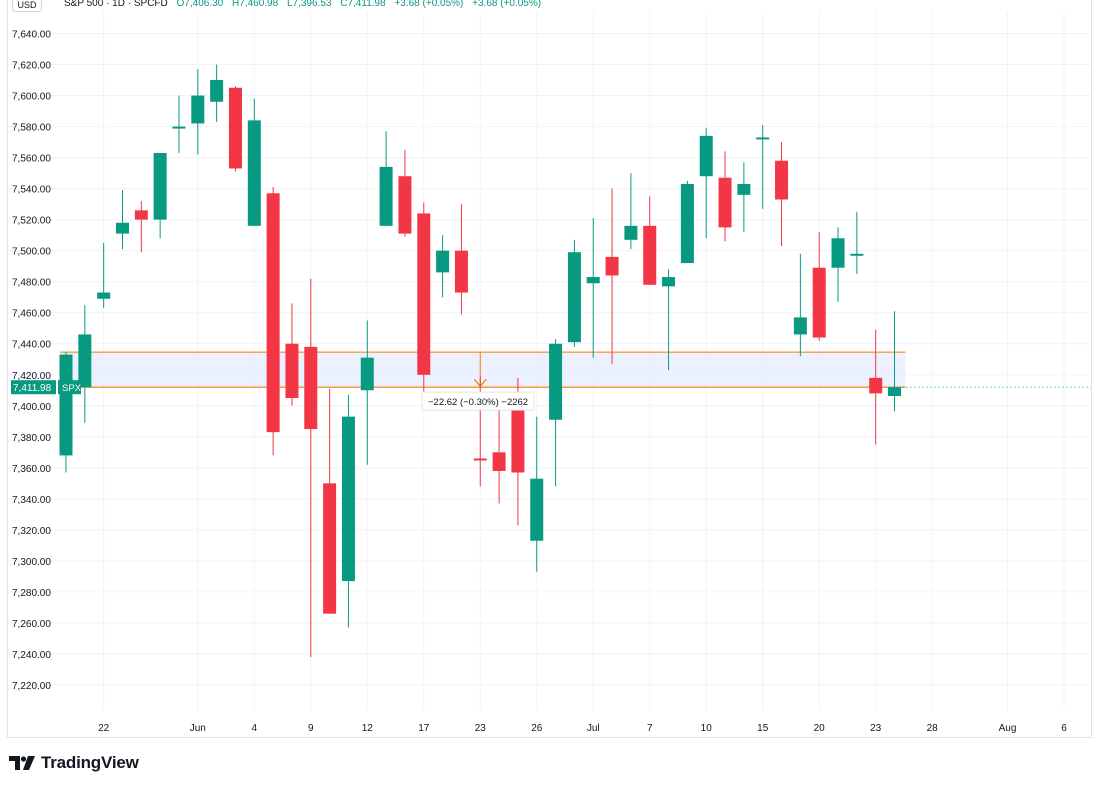 Image resolution: width=1100 pixels, height=786 pixels. What do you see at coordinates (707, 728) in the screenshot?
I see `x-tick-label: 10` at bounding box center [707, 728].